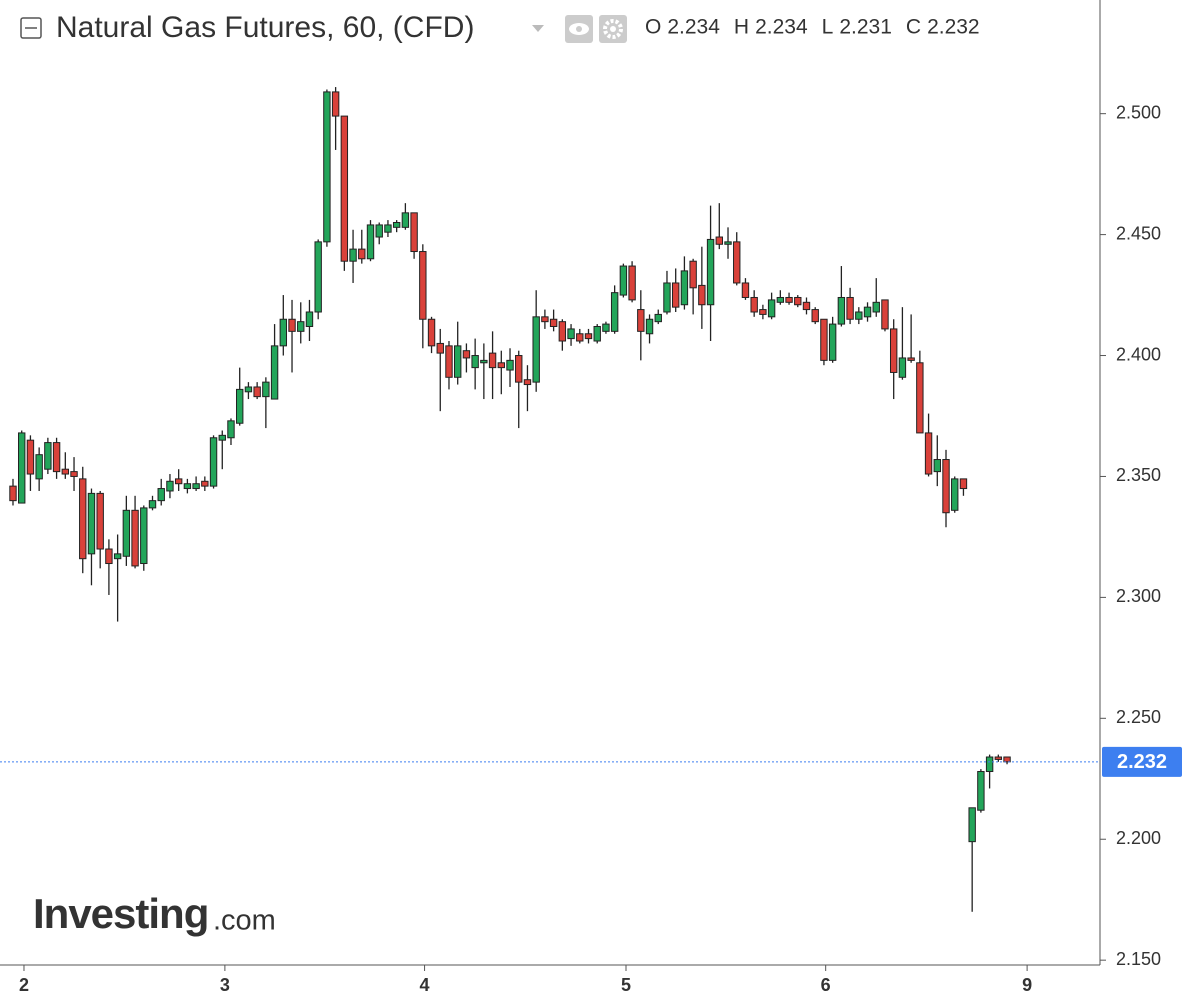  Describe the element at coordinates (1138, 354) in the screenshot. I see `y-tick-label: 2.400` at that location.